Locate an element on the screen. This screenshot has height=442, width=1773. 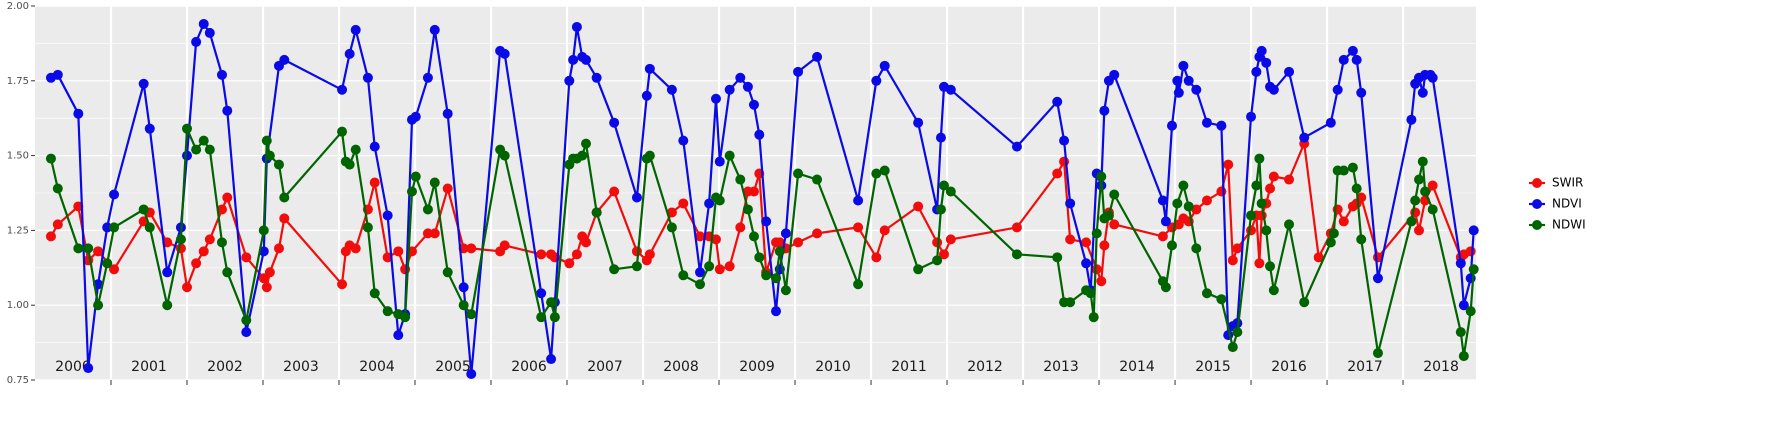
year-label: 2015 is located at coordinates (1213, 367).